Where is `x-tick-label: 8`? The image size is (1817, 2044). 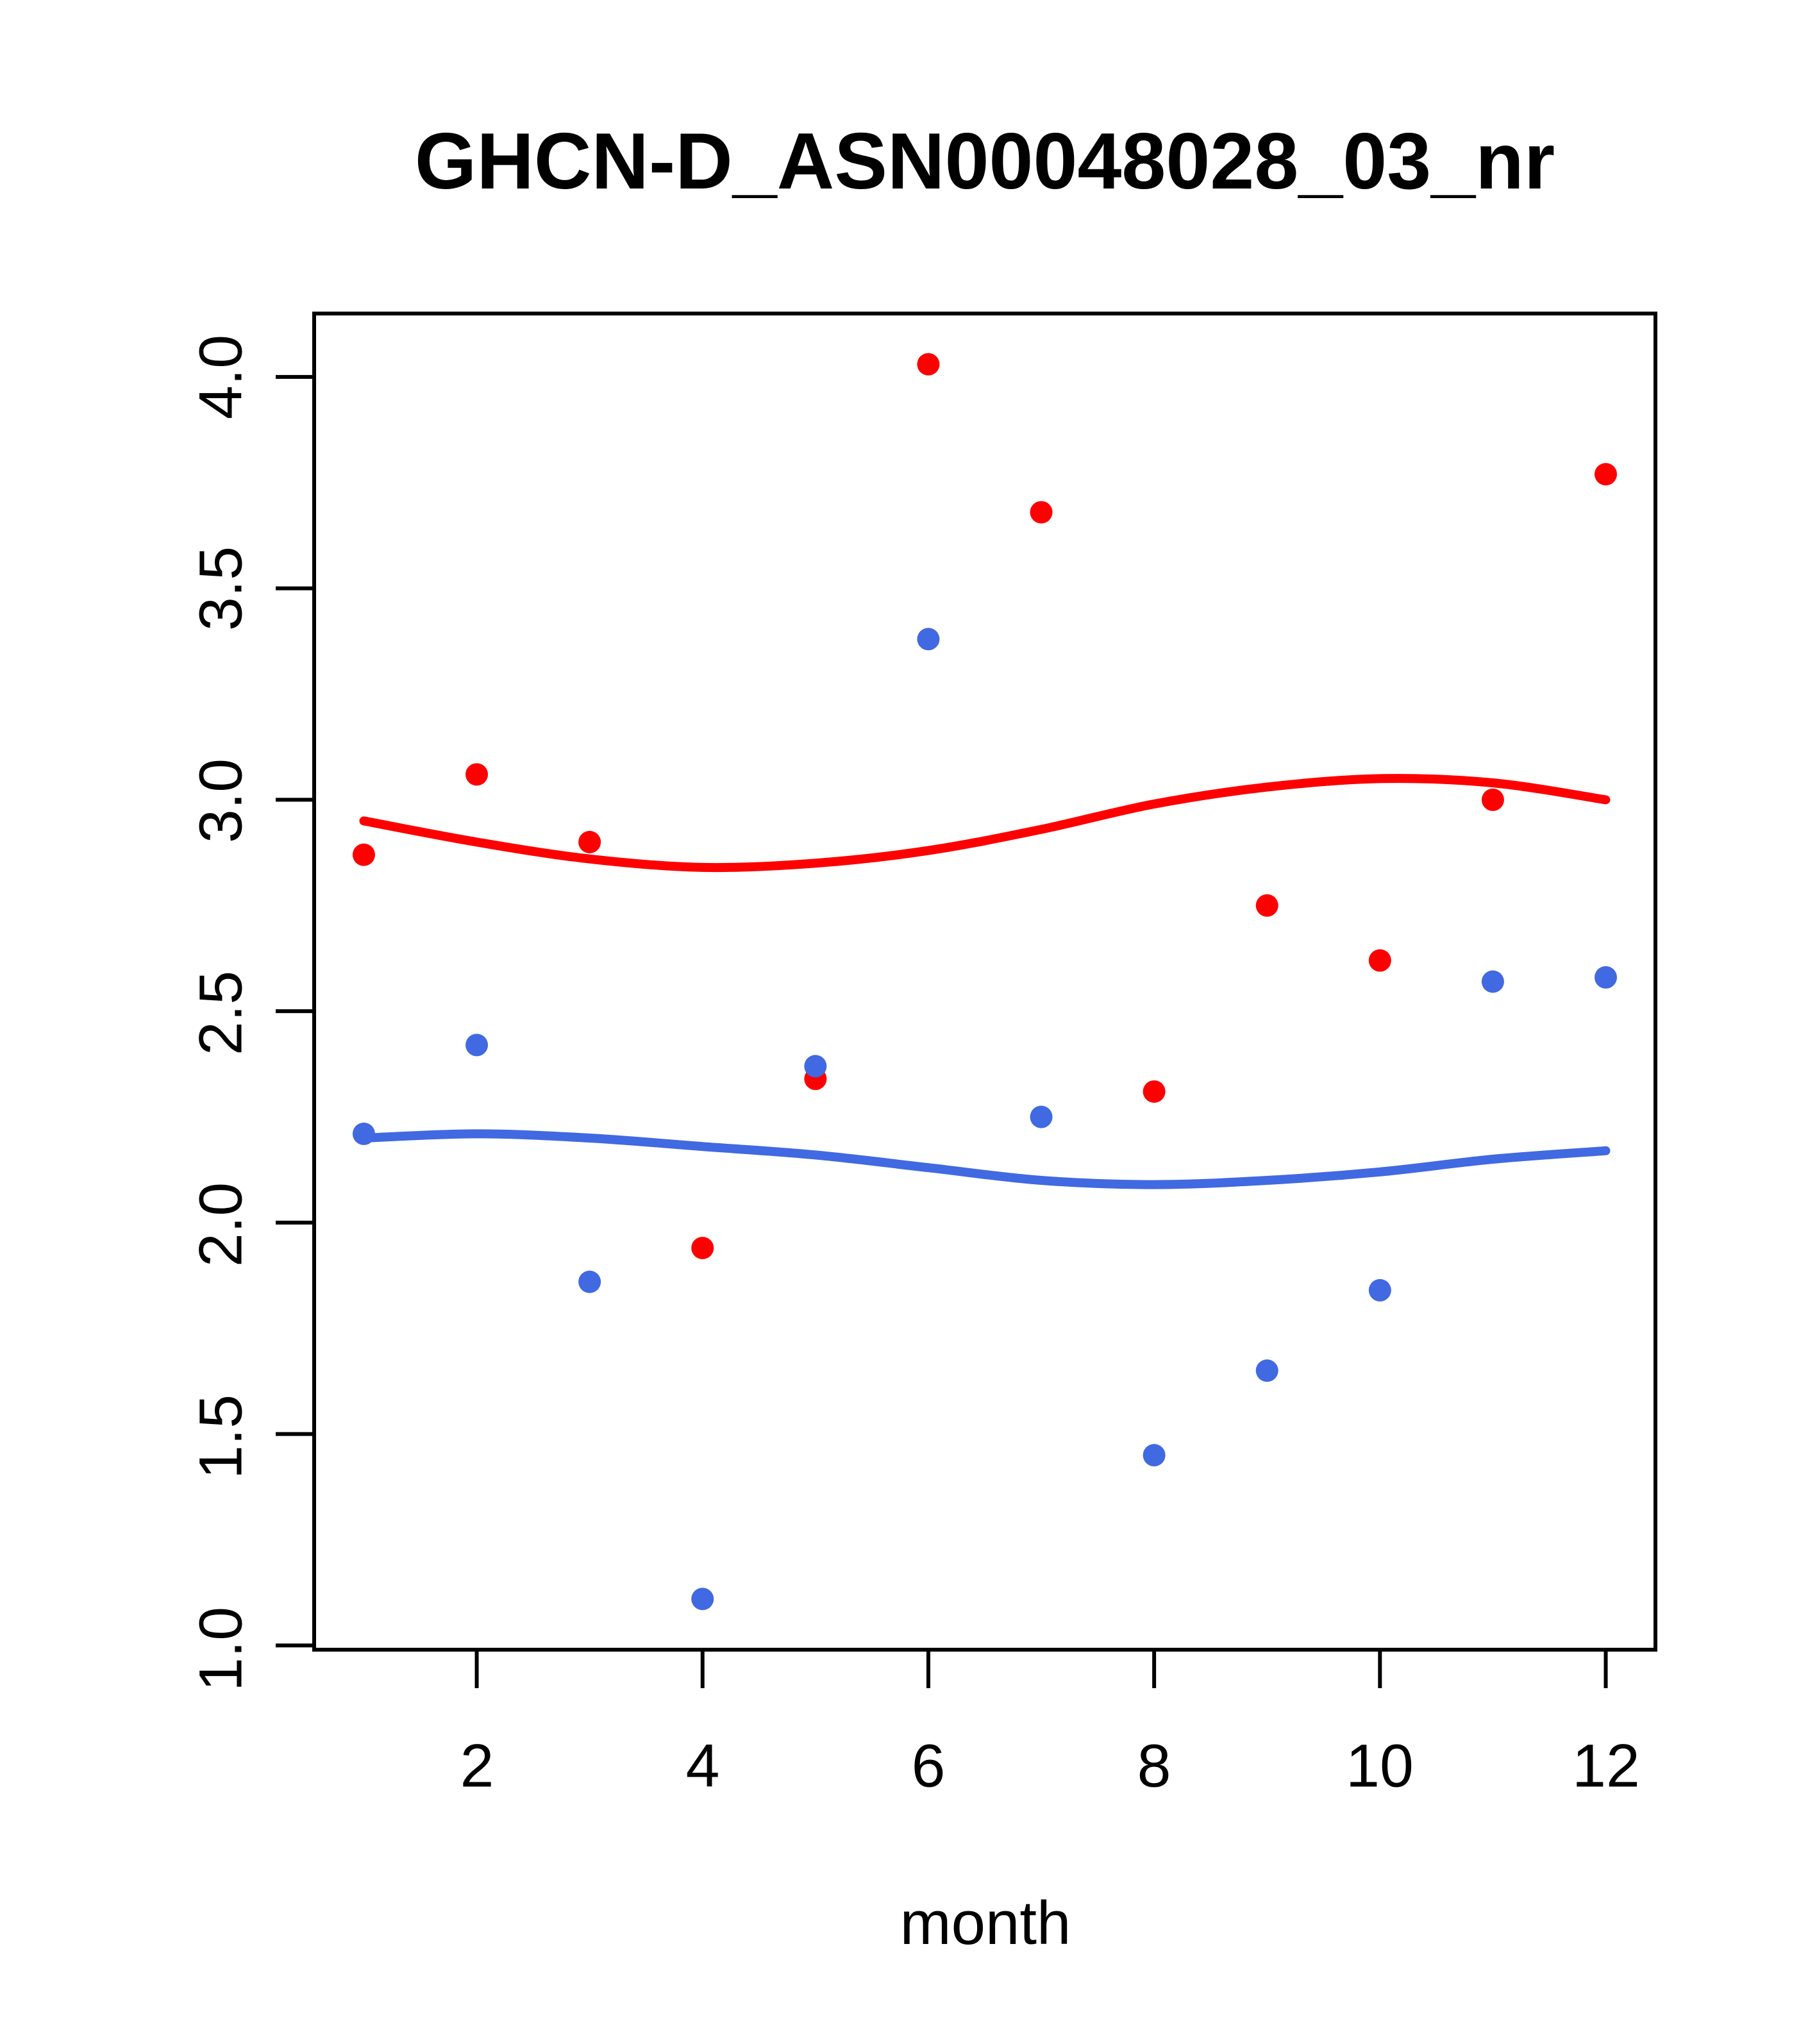 x-tick-label: 8 is located at coordinates (1154, 1766).